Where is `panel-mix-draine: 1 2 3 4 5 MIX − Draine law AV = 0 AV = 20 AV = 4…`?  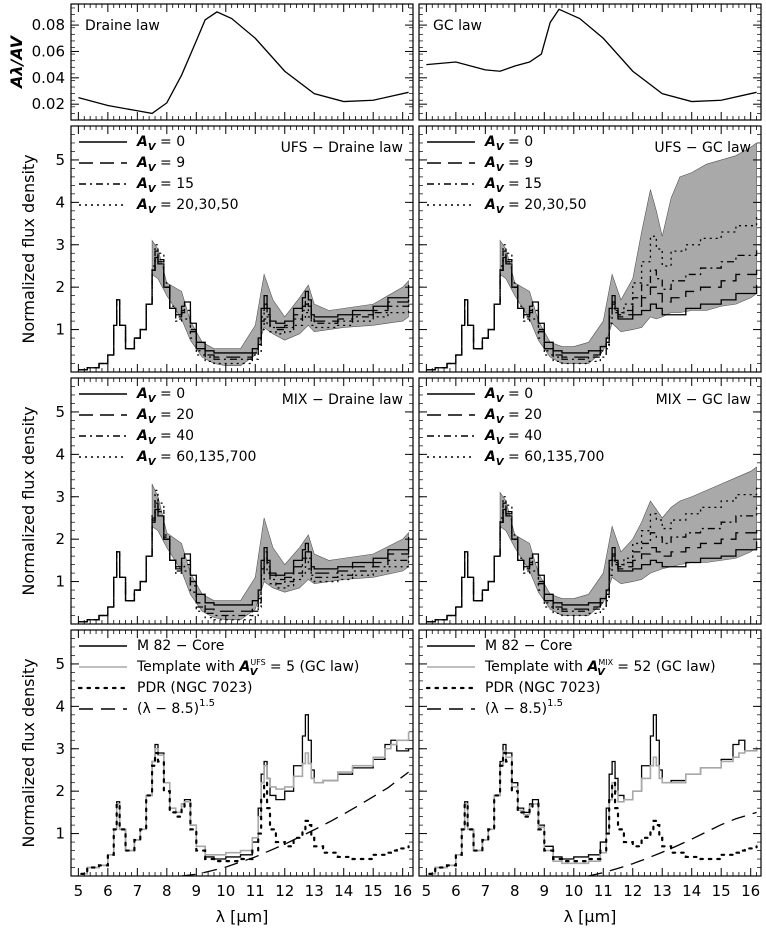 panel-mix-draine: 1 2 3 4 5 MIX − Draine law AV = 0 AV = 20 AV = 4… is located at coordinates (234, 501).